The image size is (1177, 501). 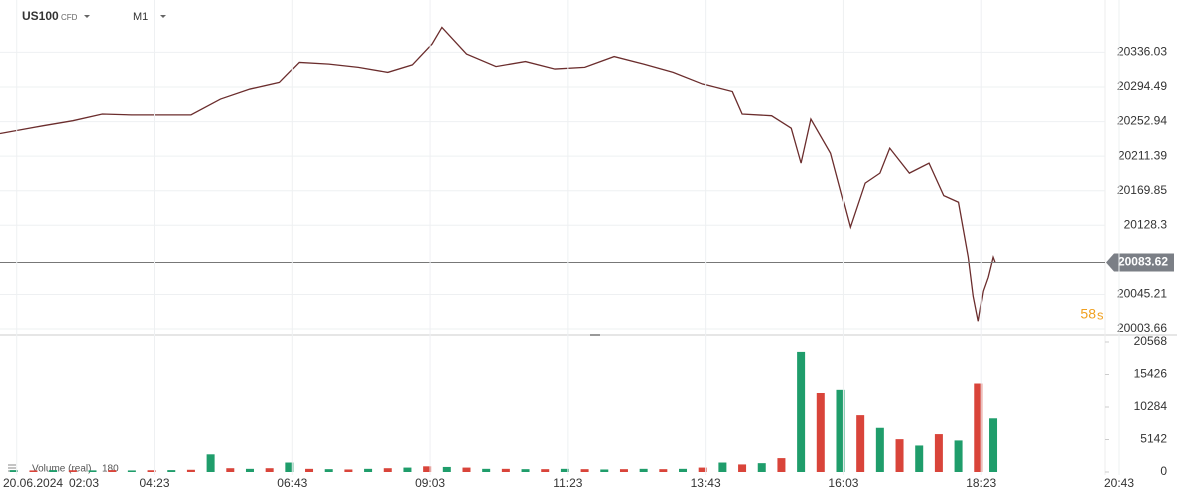 What do you see at coordinates (40, 16) in the screenshot?
I see `symbol: US100` at bounding box center [40, 16].